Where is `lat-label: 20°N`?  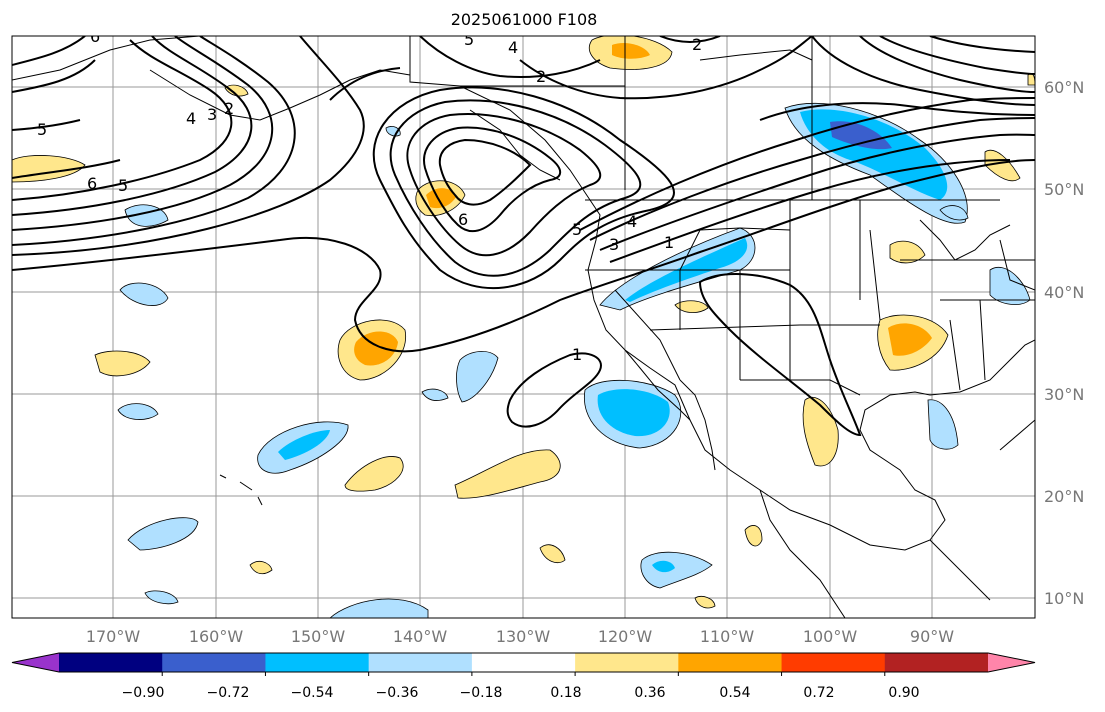
lat-label: 20°N is located at coordinates (1064, 496).